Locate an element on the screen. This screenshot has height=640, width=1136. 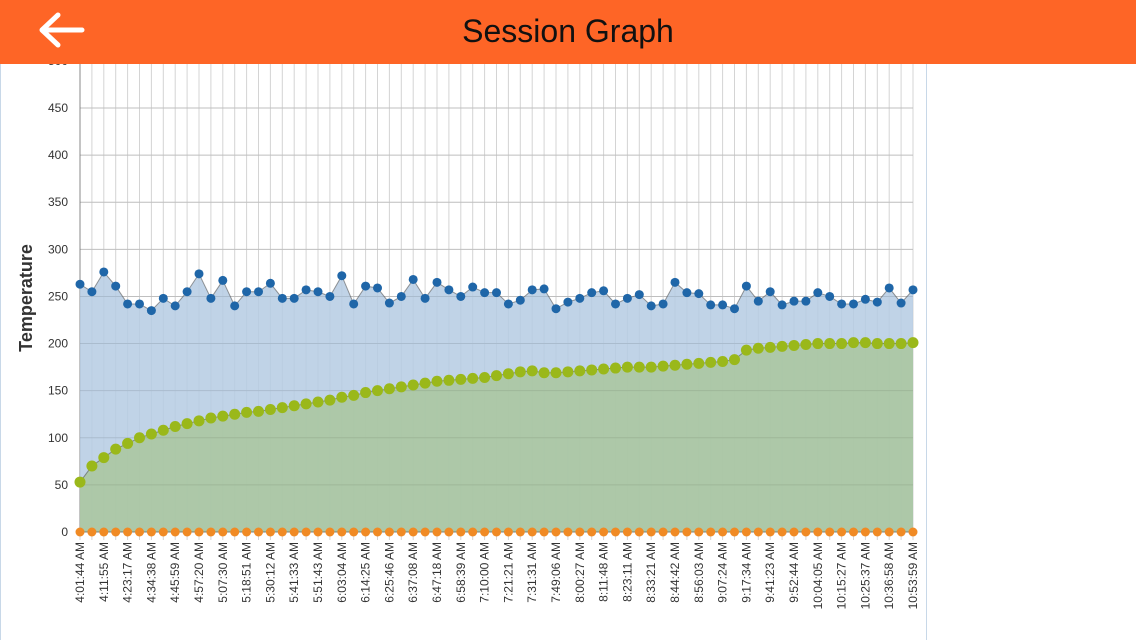
y-tick-label: 100 is located at coordinates (58, 438).